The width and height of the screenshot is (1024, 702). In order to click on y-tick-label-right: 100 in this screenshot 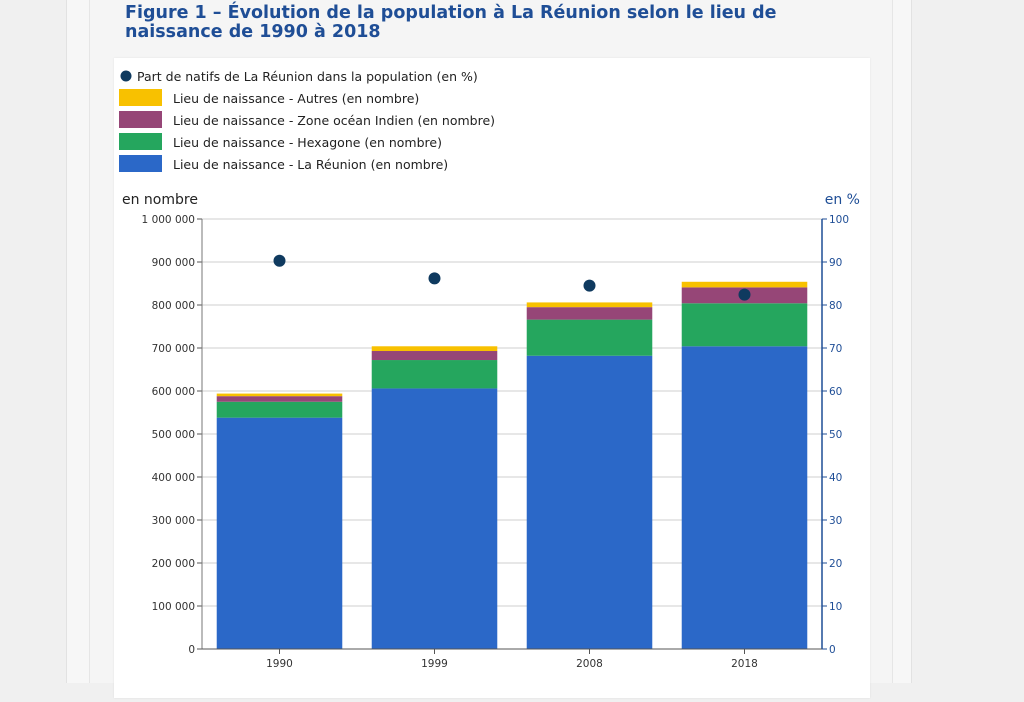, I will do `click(839, 220)`.